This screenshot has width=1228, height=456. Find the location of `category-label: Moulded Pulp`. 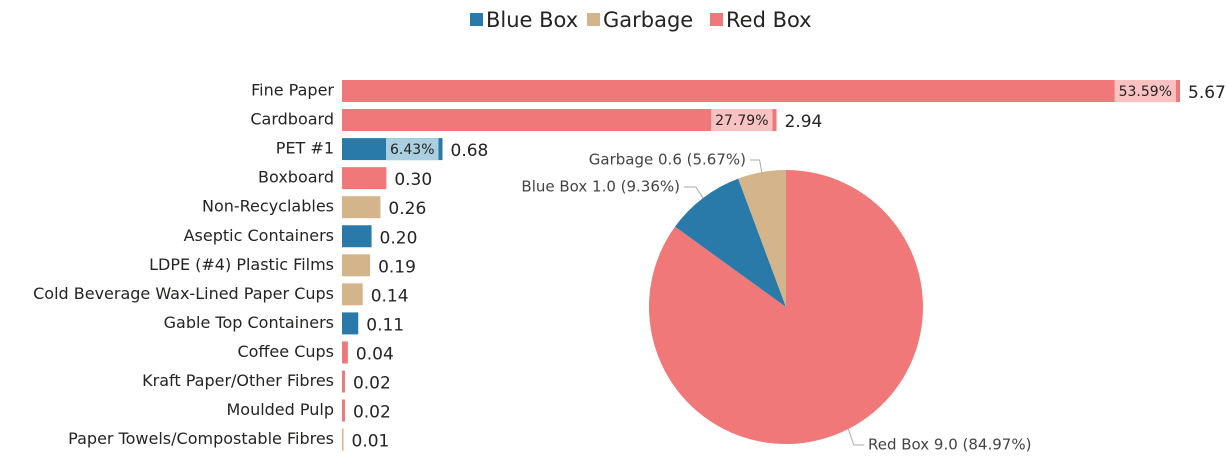

category-label: Moulded Pulp is located at coordinates (280, 409).